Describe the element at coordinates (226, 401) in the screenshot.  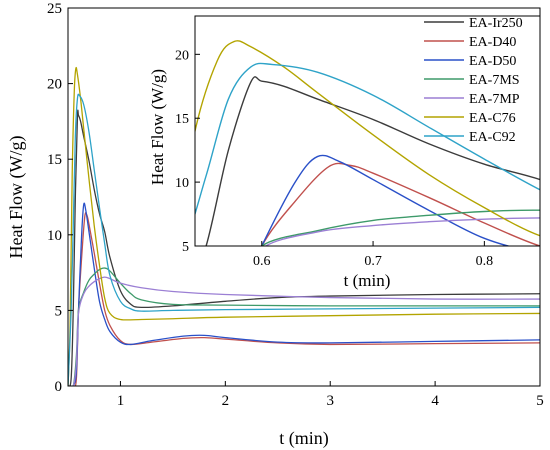
I see `main-x-tick-label: 2` at that location.